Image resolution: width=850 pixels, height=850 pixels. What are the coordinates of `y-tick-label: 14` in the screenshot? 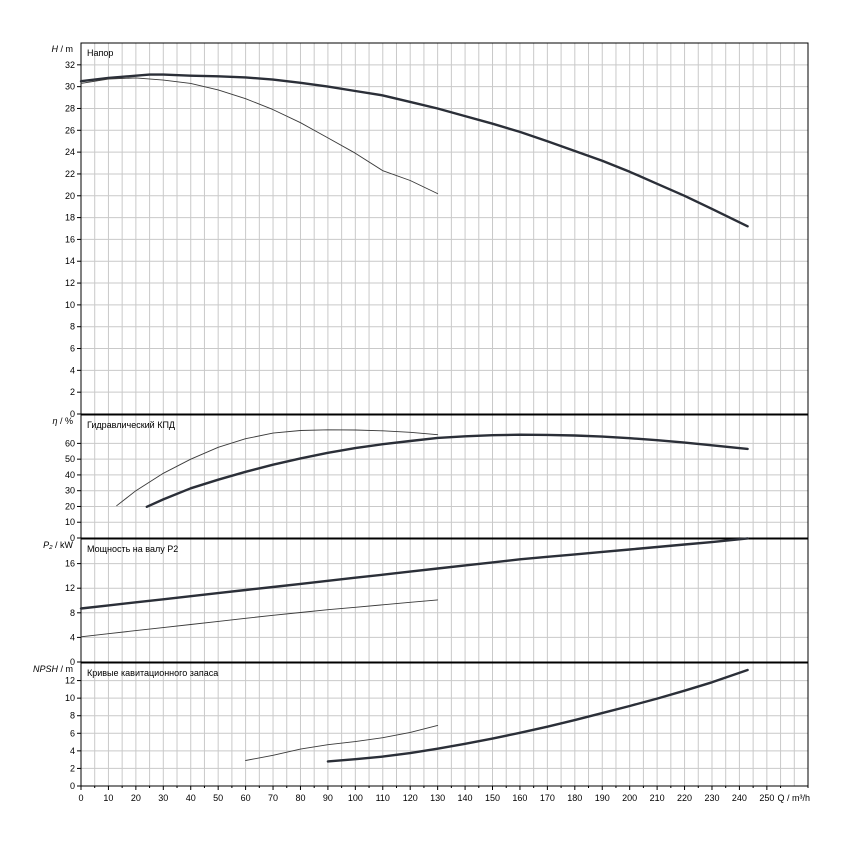 It's located at (70, 261).